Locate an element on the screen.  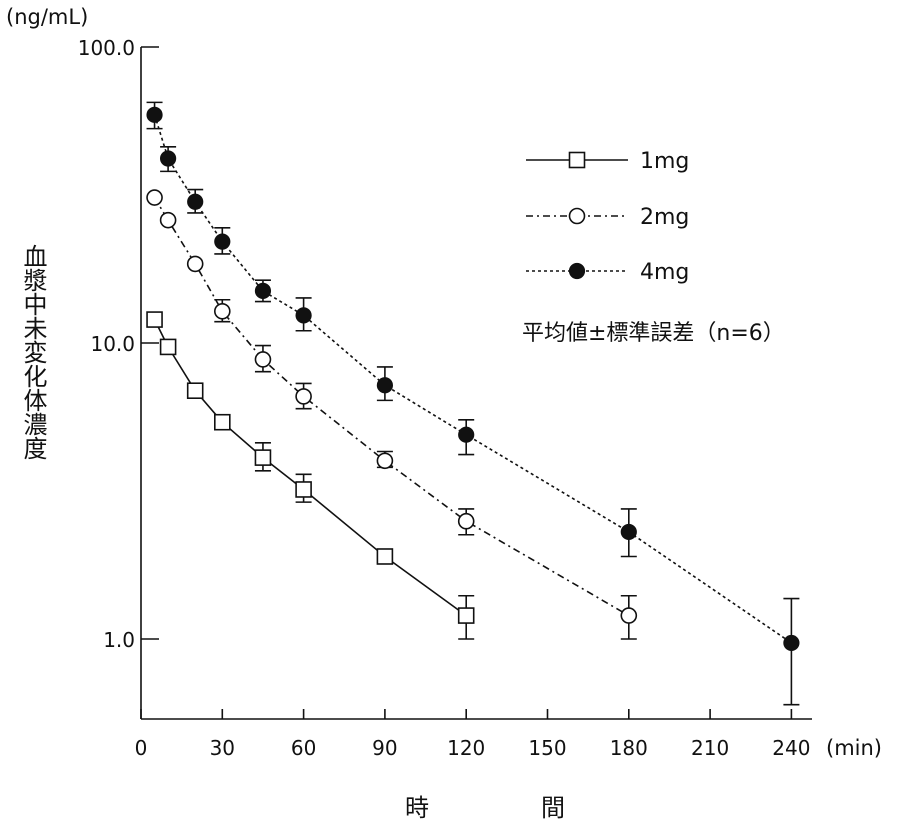
legend-note: 平均値±標準誤差（n=6） is located at coordinates (653, 333).